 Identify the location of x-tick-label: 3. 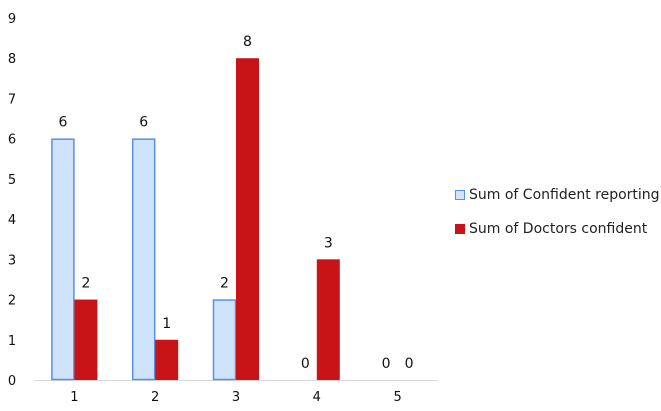
(236, 397).